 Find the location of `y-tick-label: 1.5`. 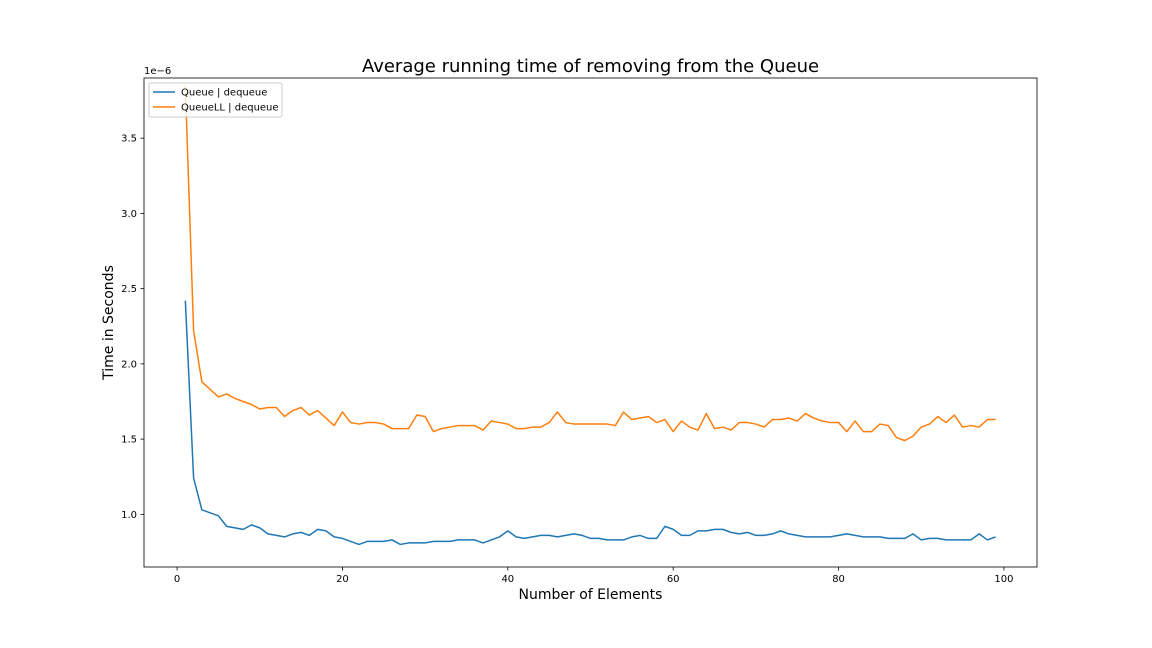

y-tick-label: 1.5 is located at coordinates (129, 440).